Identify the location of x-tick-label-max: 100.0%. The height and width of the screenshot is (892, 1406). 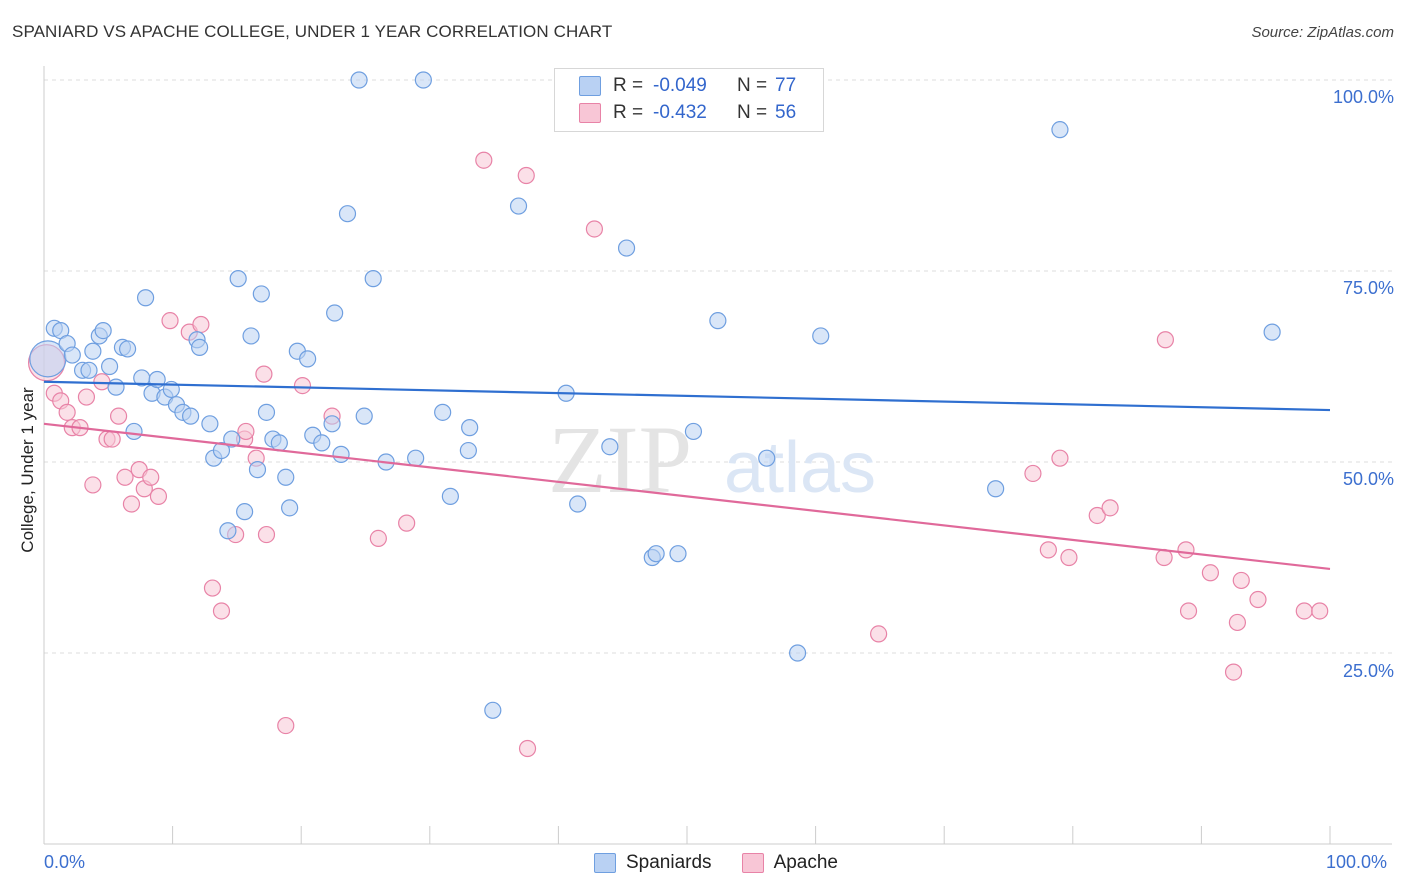
(1357, 862).